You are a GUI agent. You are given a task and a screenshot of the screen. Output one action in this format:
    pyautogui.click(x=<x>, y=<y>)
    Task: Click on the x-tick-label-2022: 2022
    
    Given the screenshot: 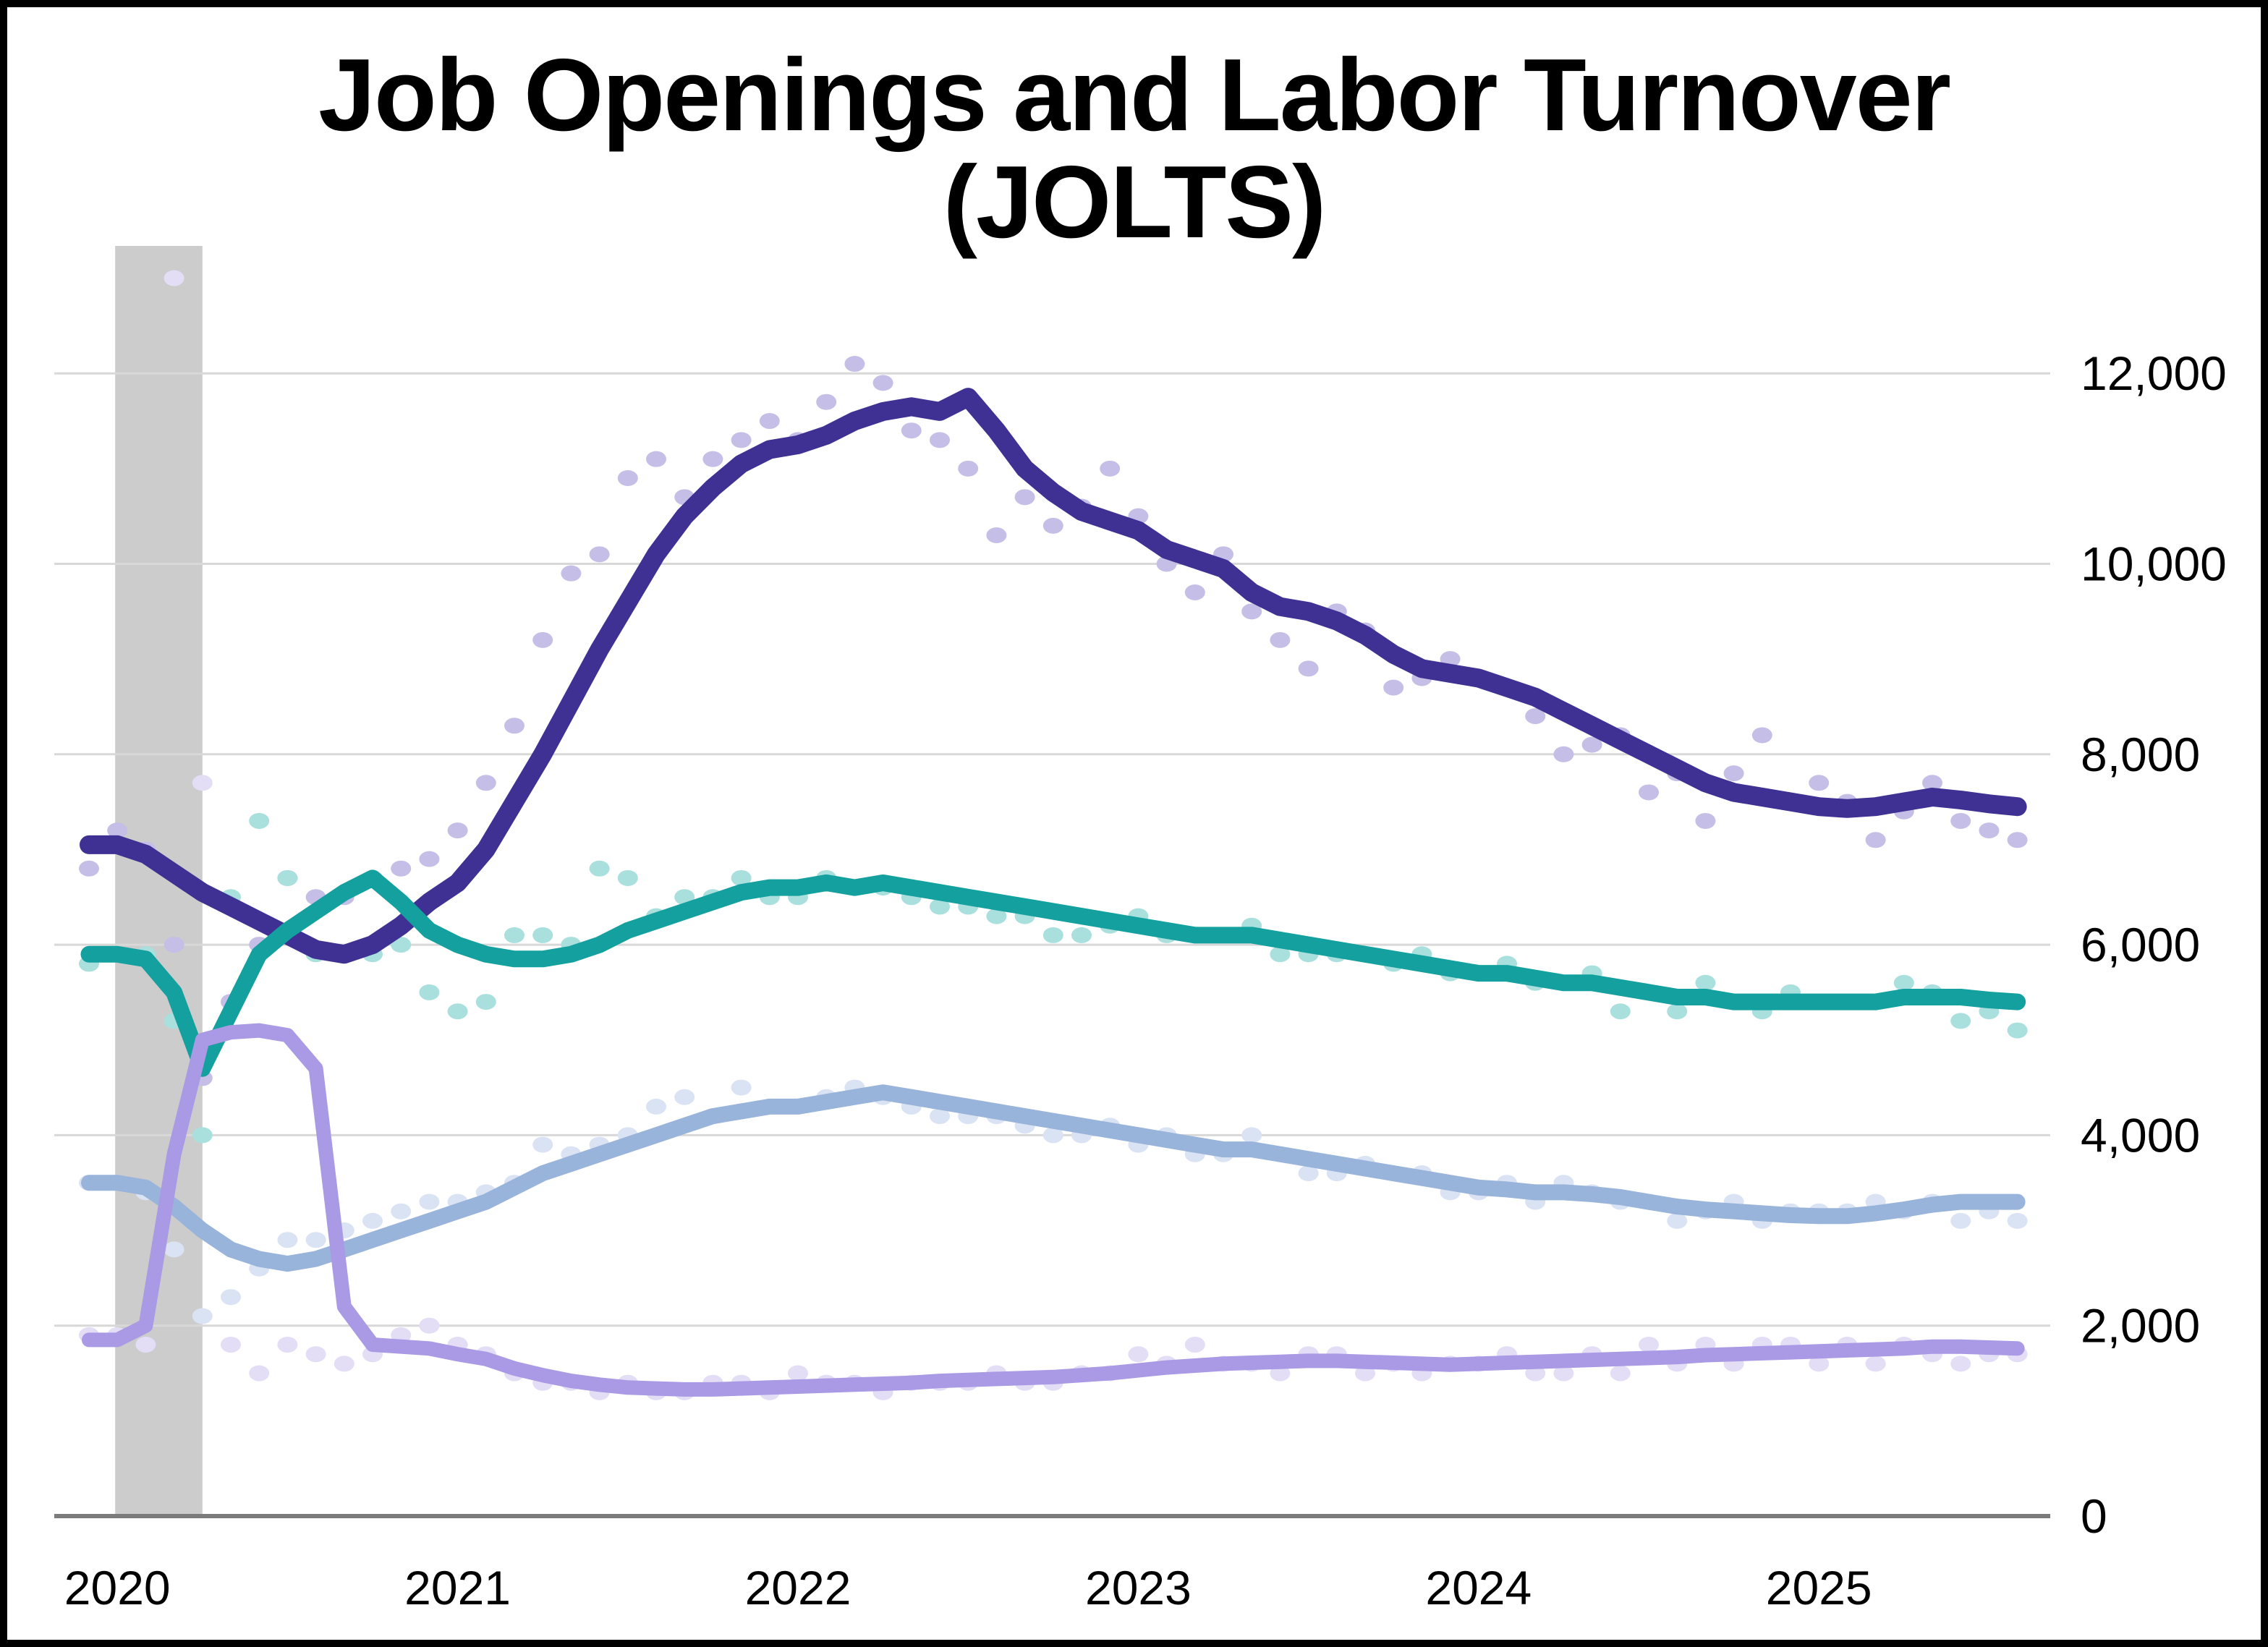 What is the action you would take?
    pyautogui.click(x=798, y=1587)
    